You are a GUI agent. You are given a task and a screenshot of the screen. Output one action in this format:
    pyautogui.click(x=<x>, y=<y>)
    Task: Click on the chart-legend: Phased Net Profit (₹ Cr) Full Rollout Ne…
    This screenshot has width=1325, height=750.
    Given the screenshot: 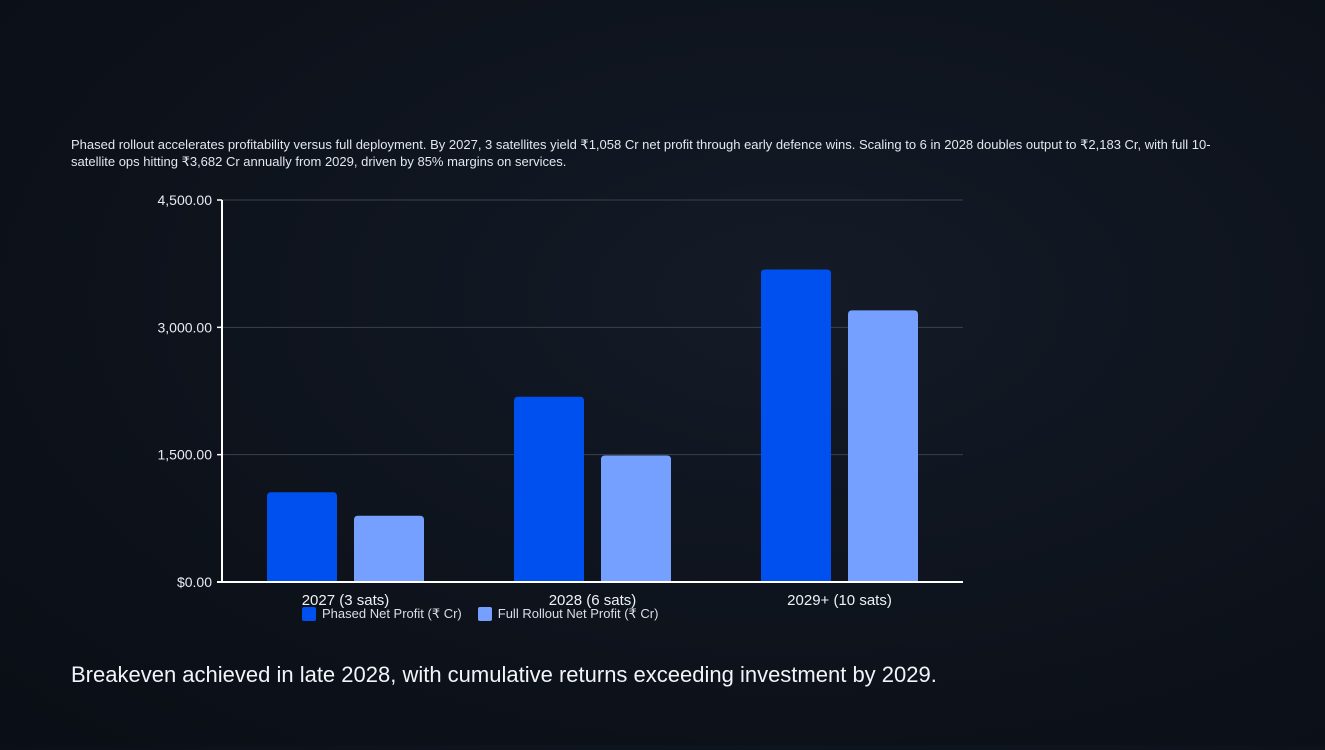 What is the action you would take?
    pyautogui.click(x=480, y=614)
    